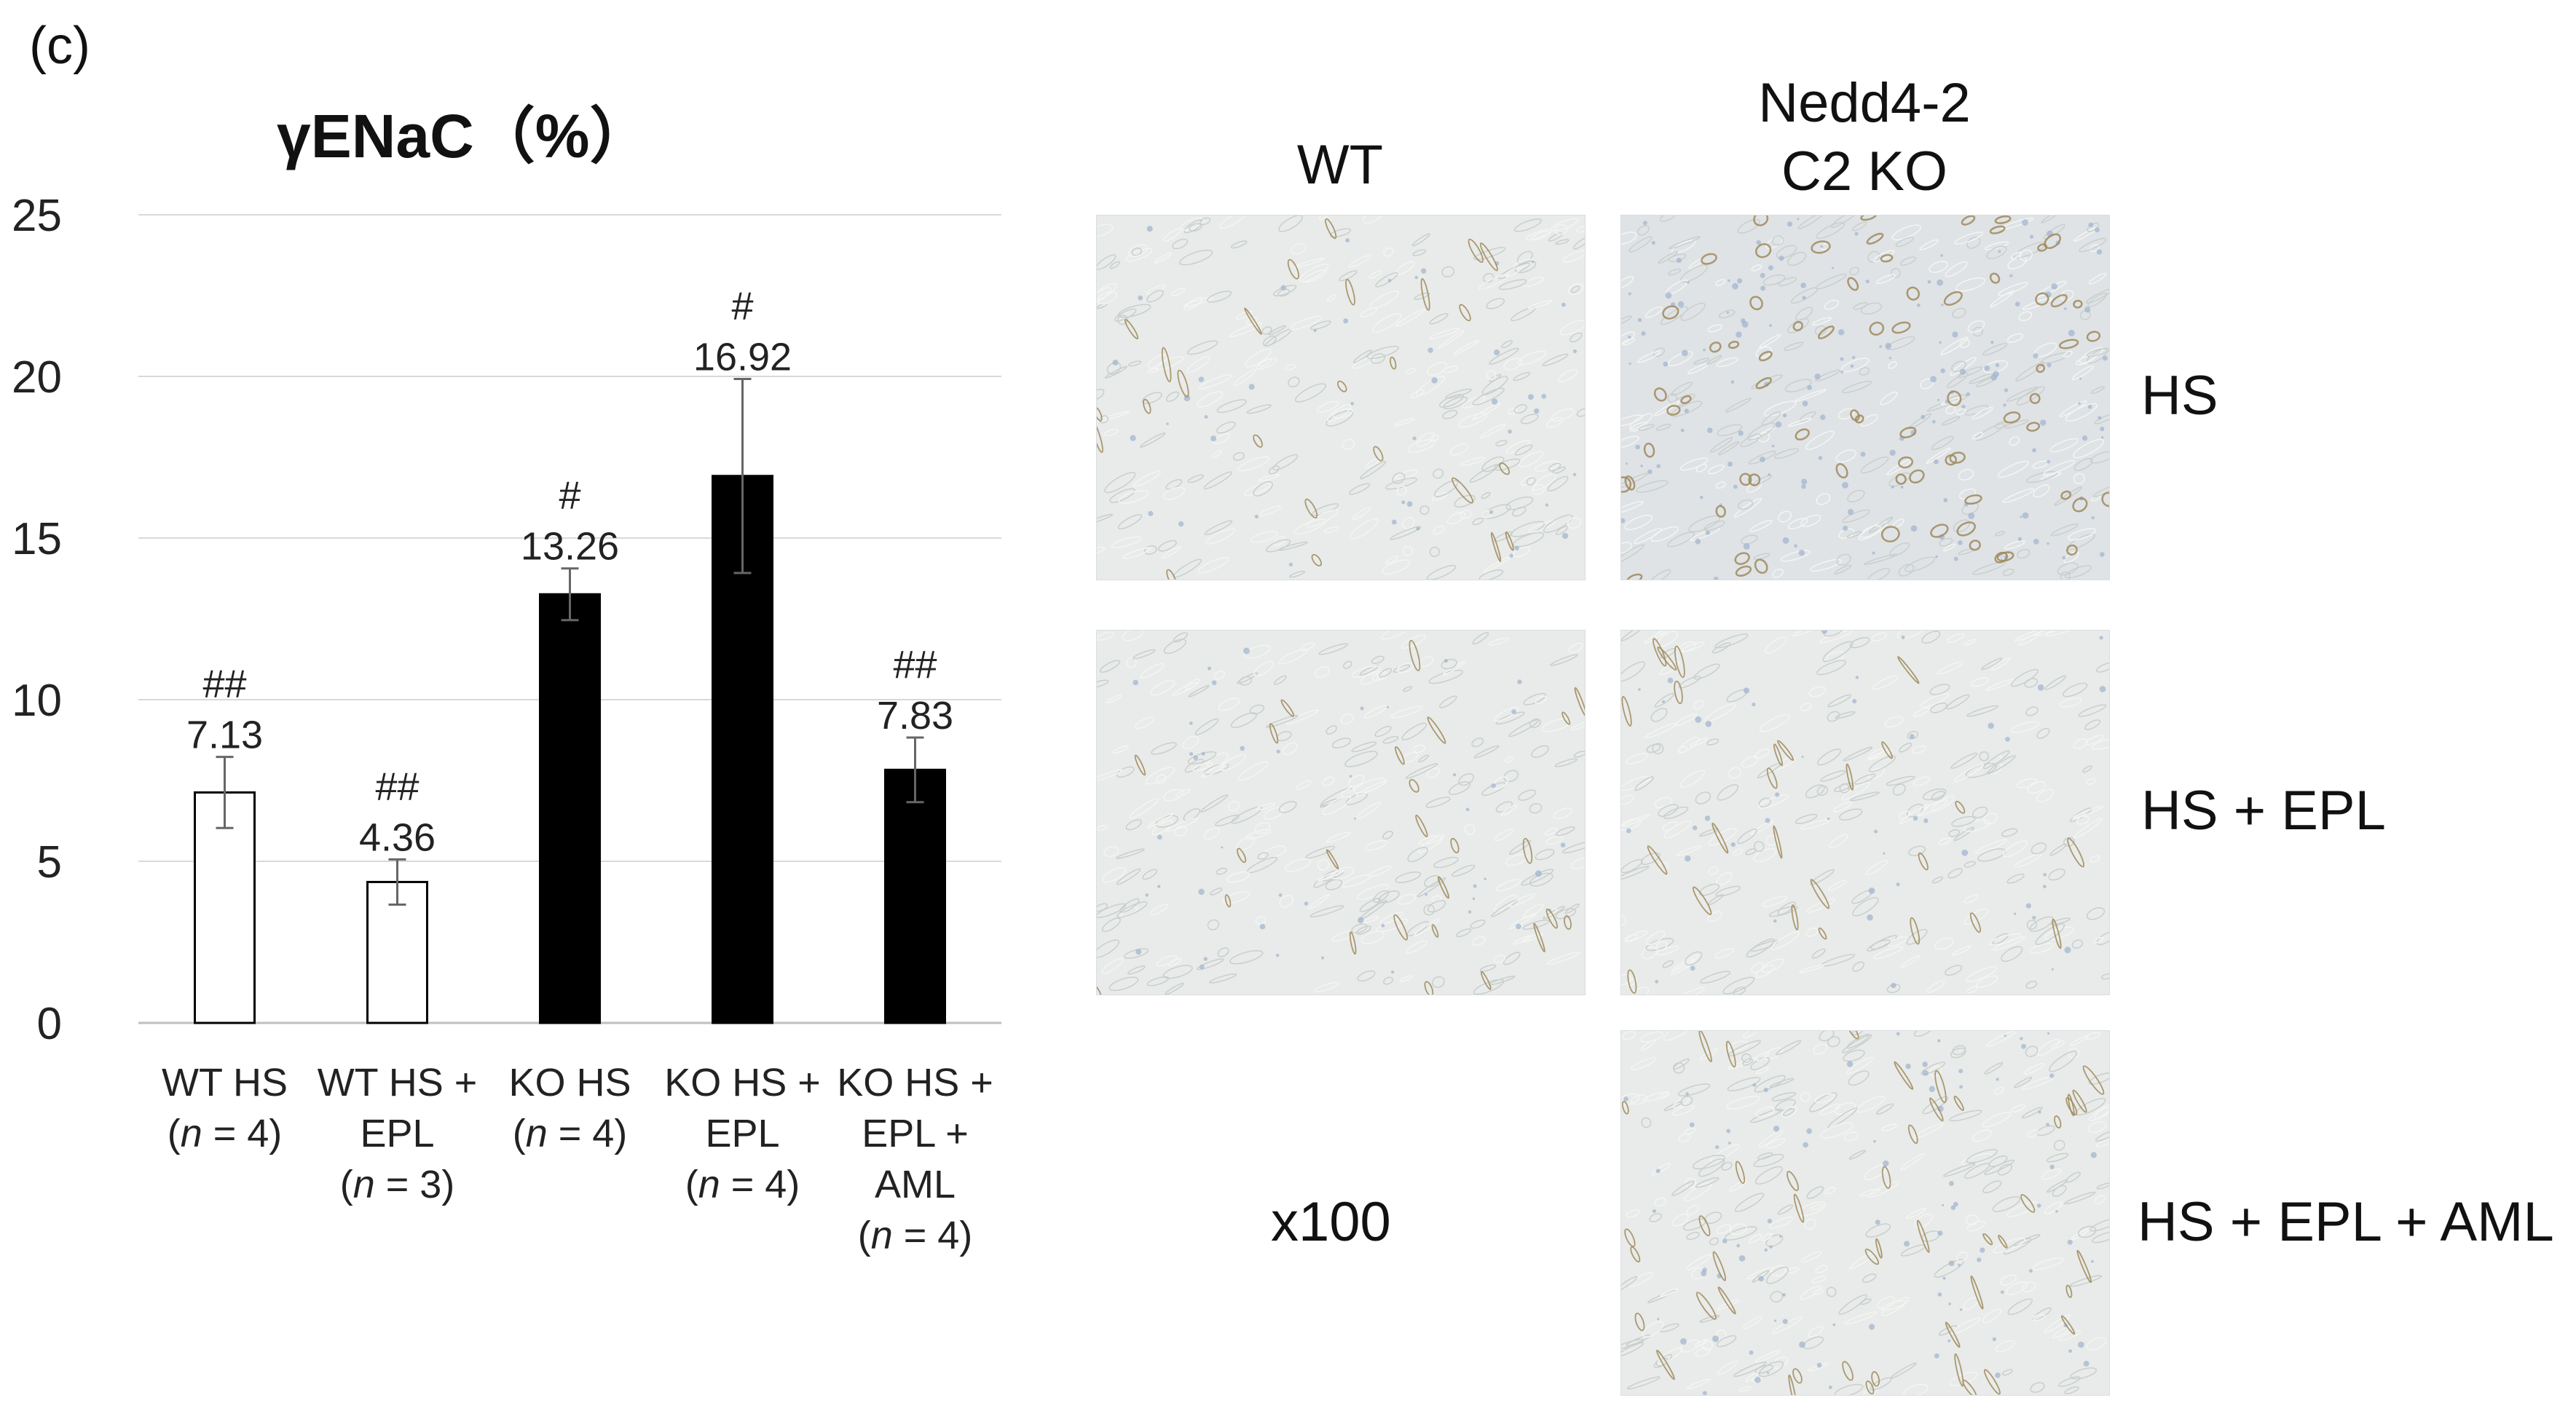 The width and height of the screenshot is (2576, 1419). I want to click on micrograph-wt-hs-epl, so click(1341, 813).